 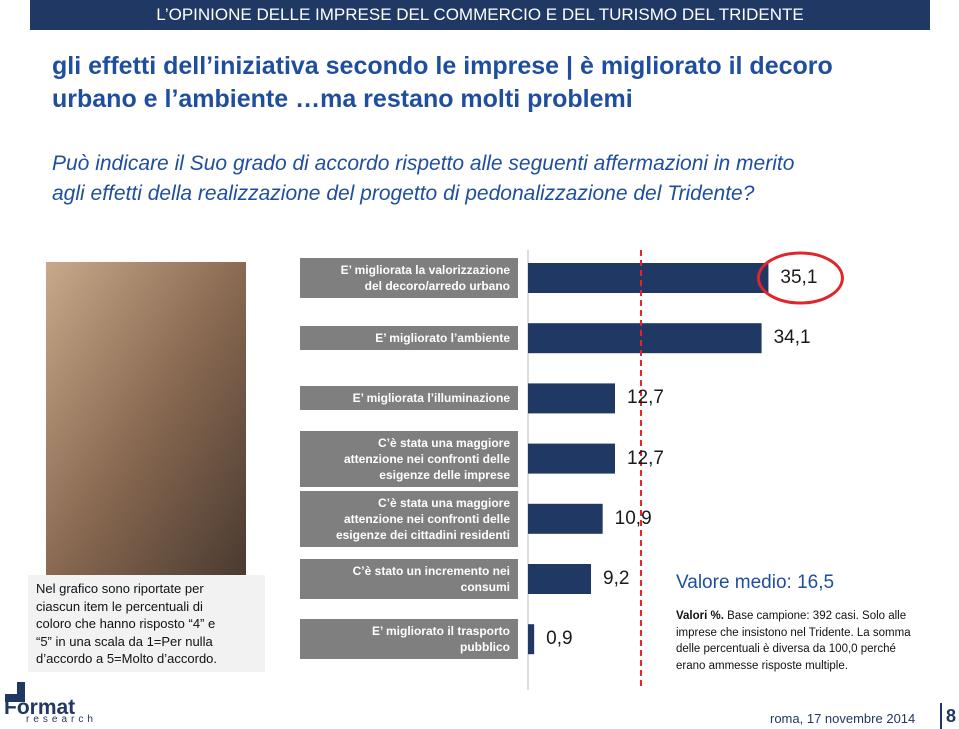 What do you see at coordinates (755, 582) in the screenshot?
I see `average-label: Valore medio: 16,5` at bounding box center [755, 582].